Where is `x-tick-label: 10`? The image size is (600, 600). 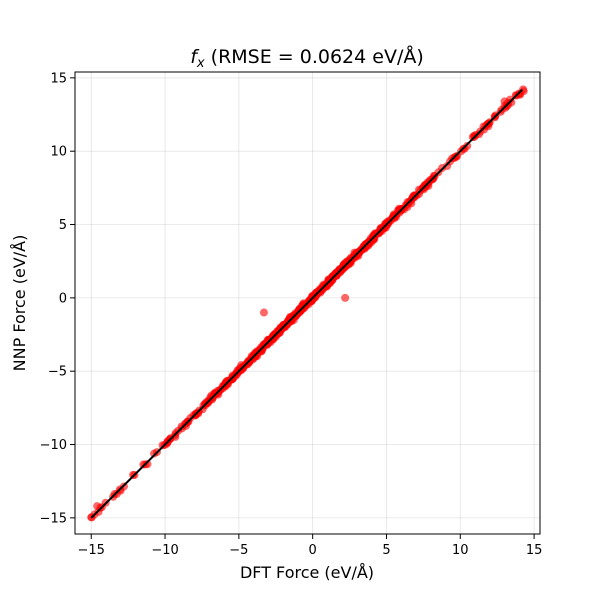 x-tick-label: 10 is located at coordinates (460, 550).